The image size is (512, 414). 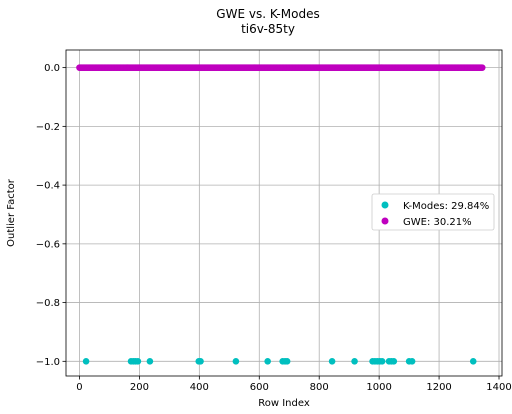 What do you see at coordinates (385, 221) in the screenshot?
I see `legend-marker-gwe` at bounding box center [385, 221].